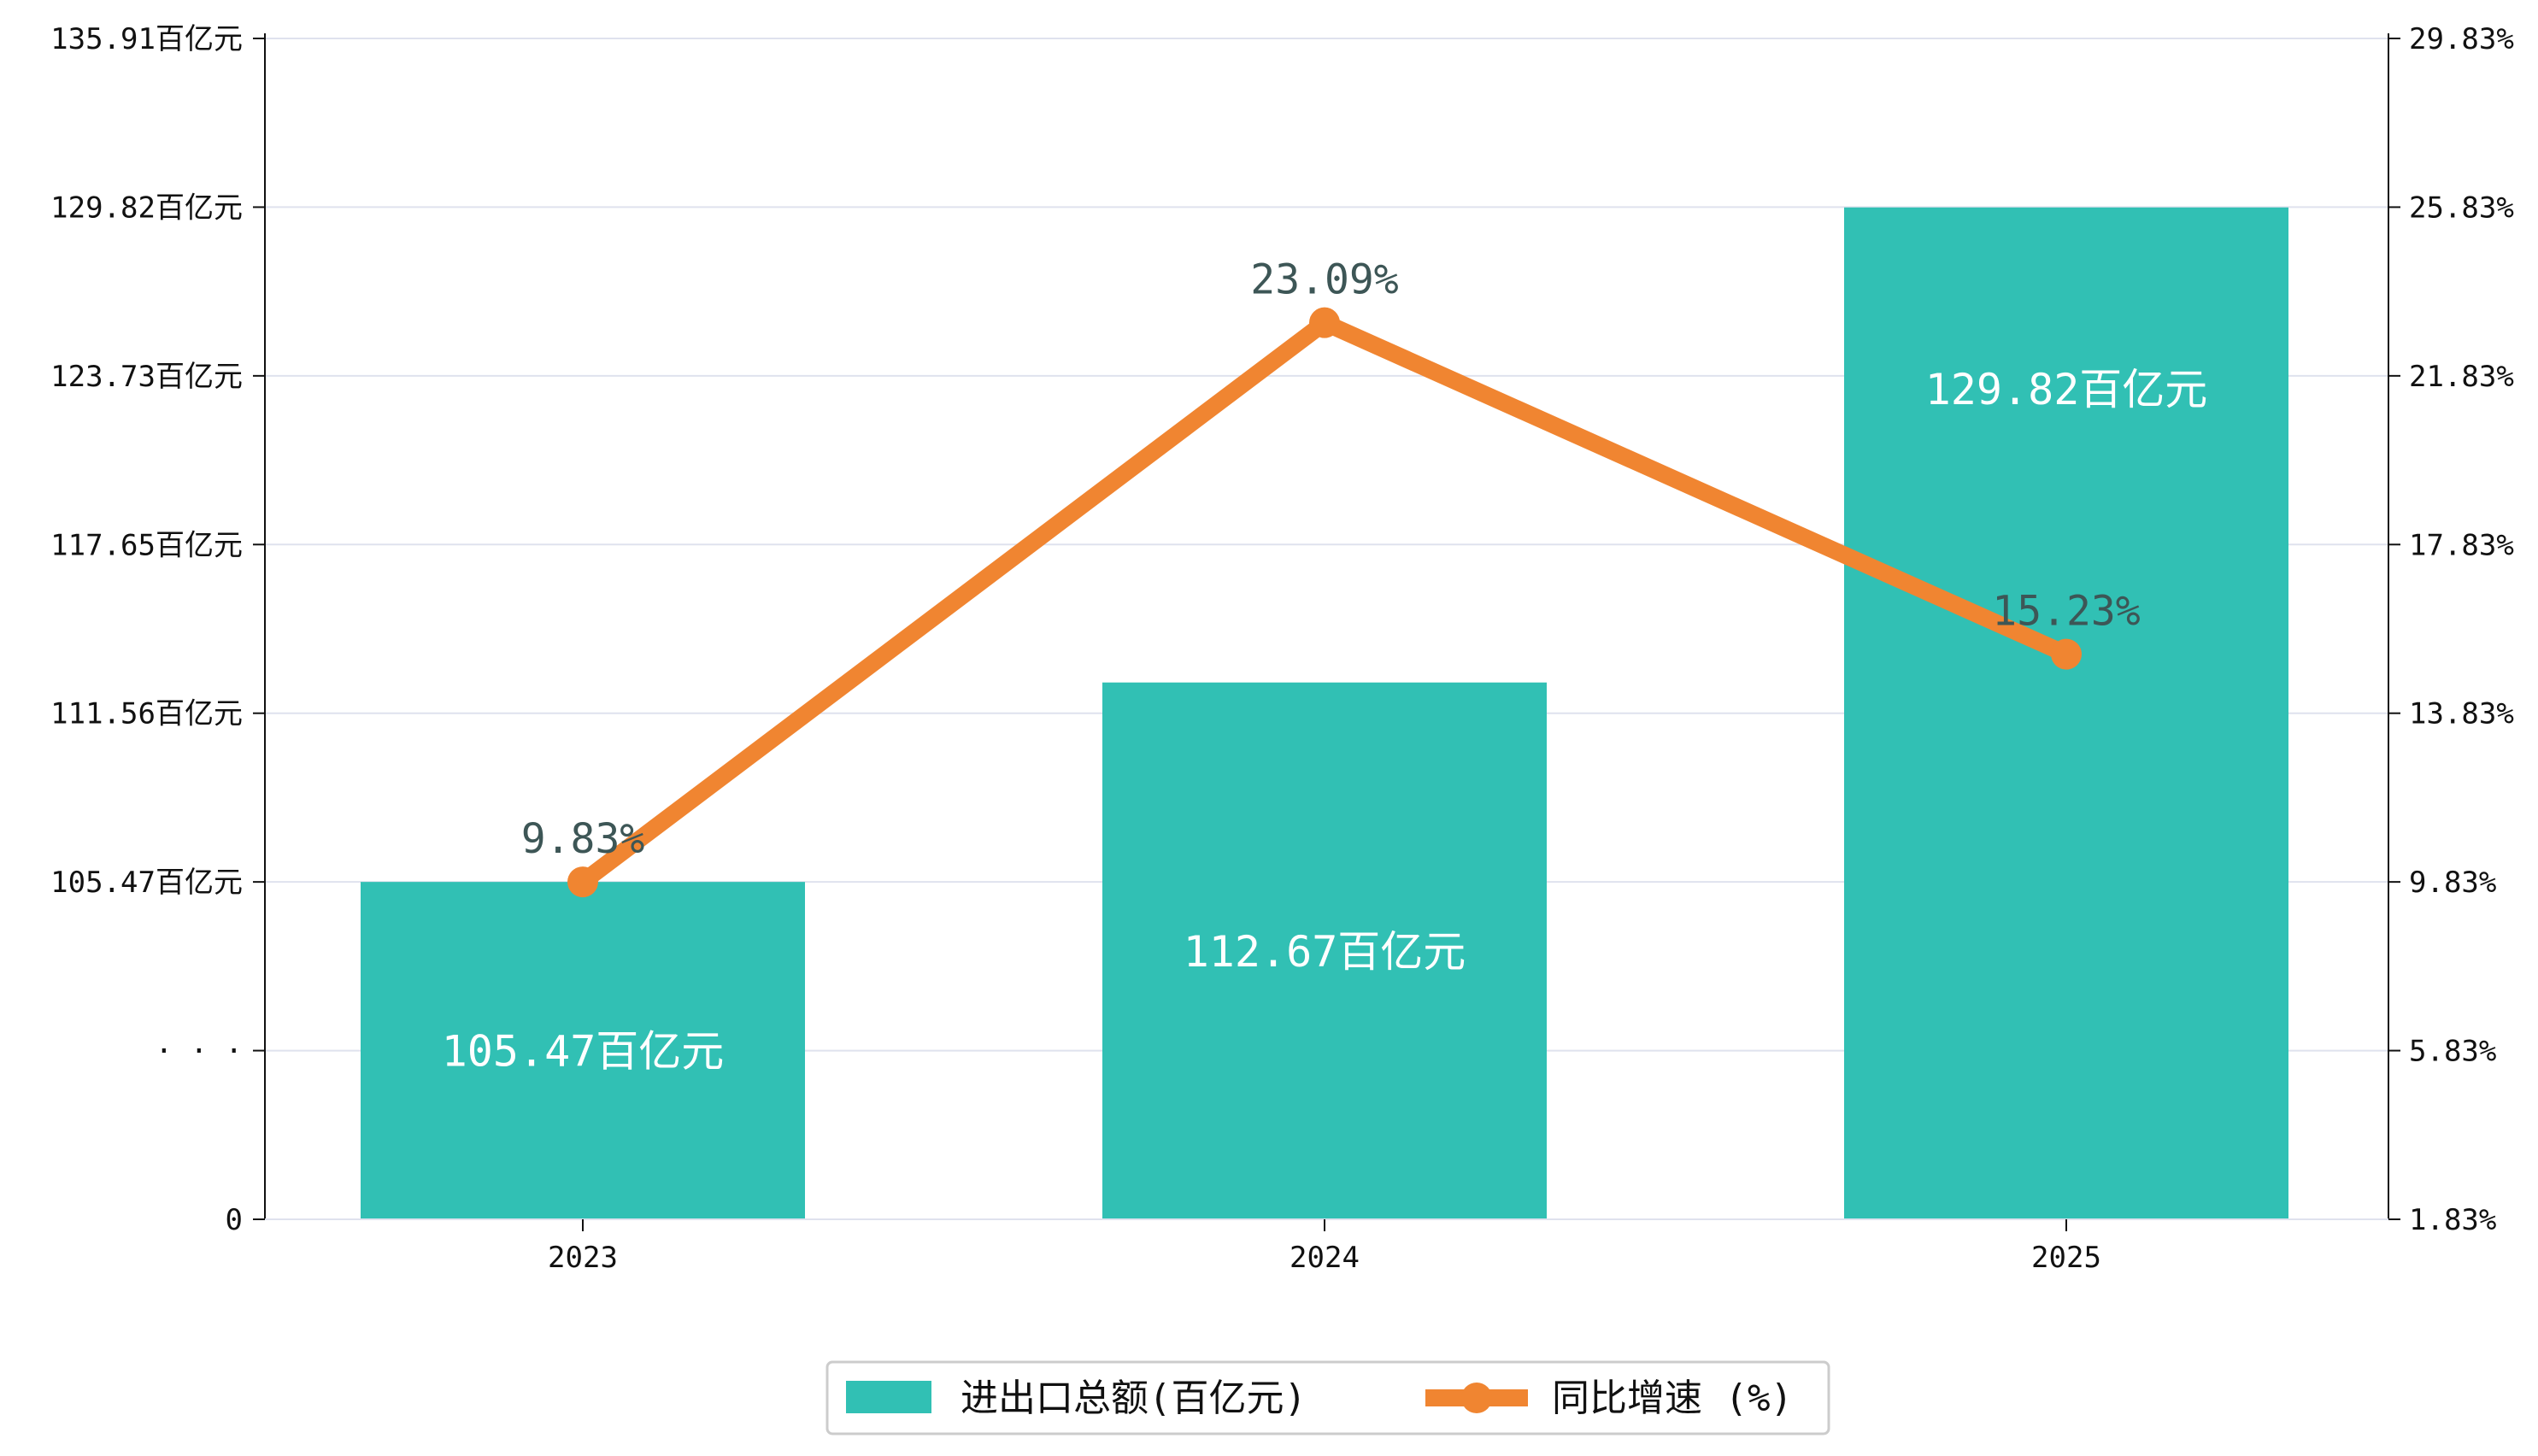 This screenshot has height=1456, width=2538. What do you see at coordinates (888, 1397) in the screenshot?
I see `legend-bar-swatch` at bounding box center [888, 1397].